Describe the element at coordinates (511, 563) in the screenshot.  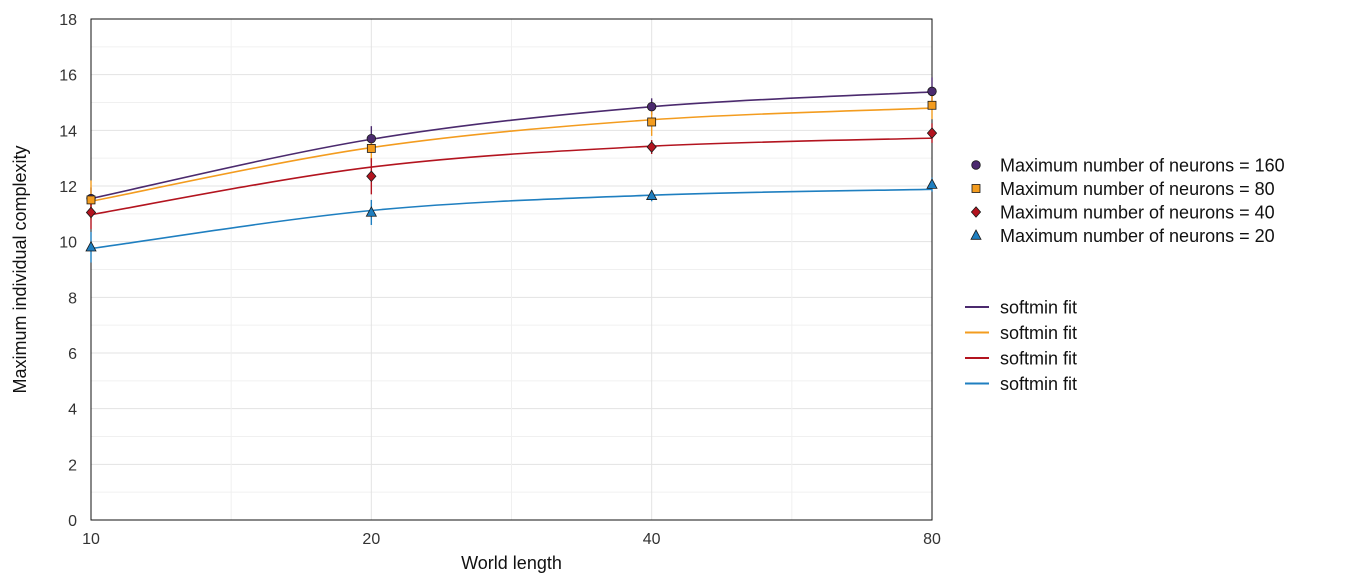
I see `x-axis-title: World length` at that location.